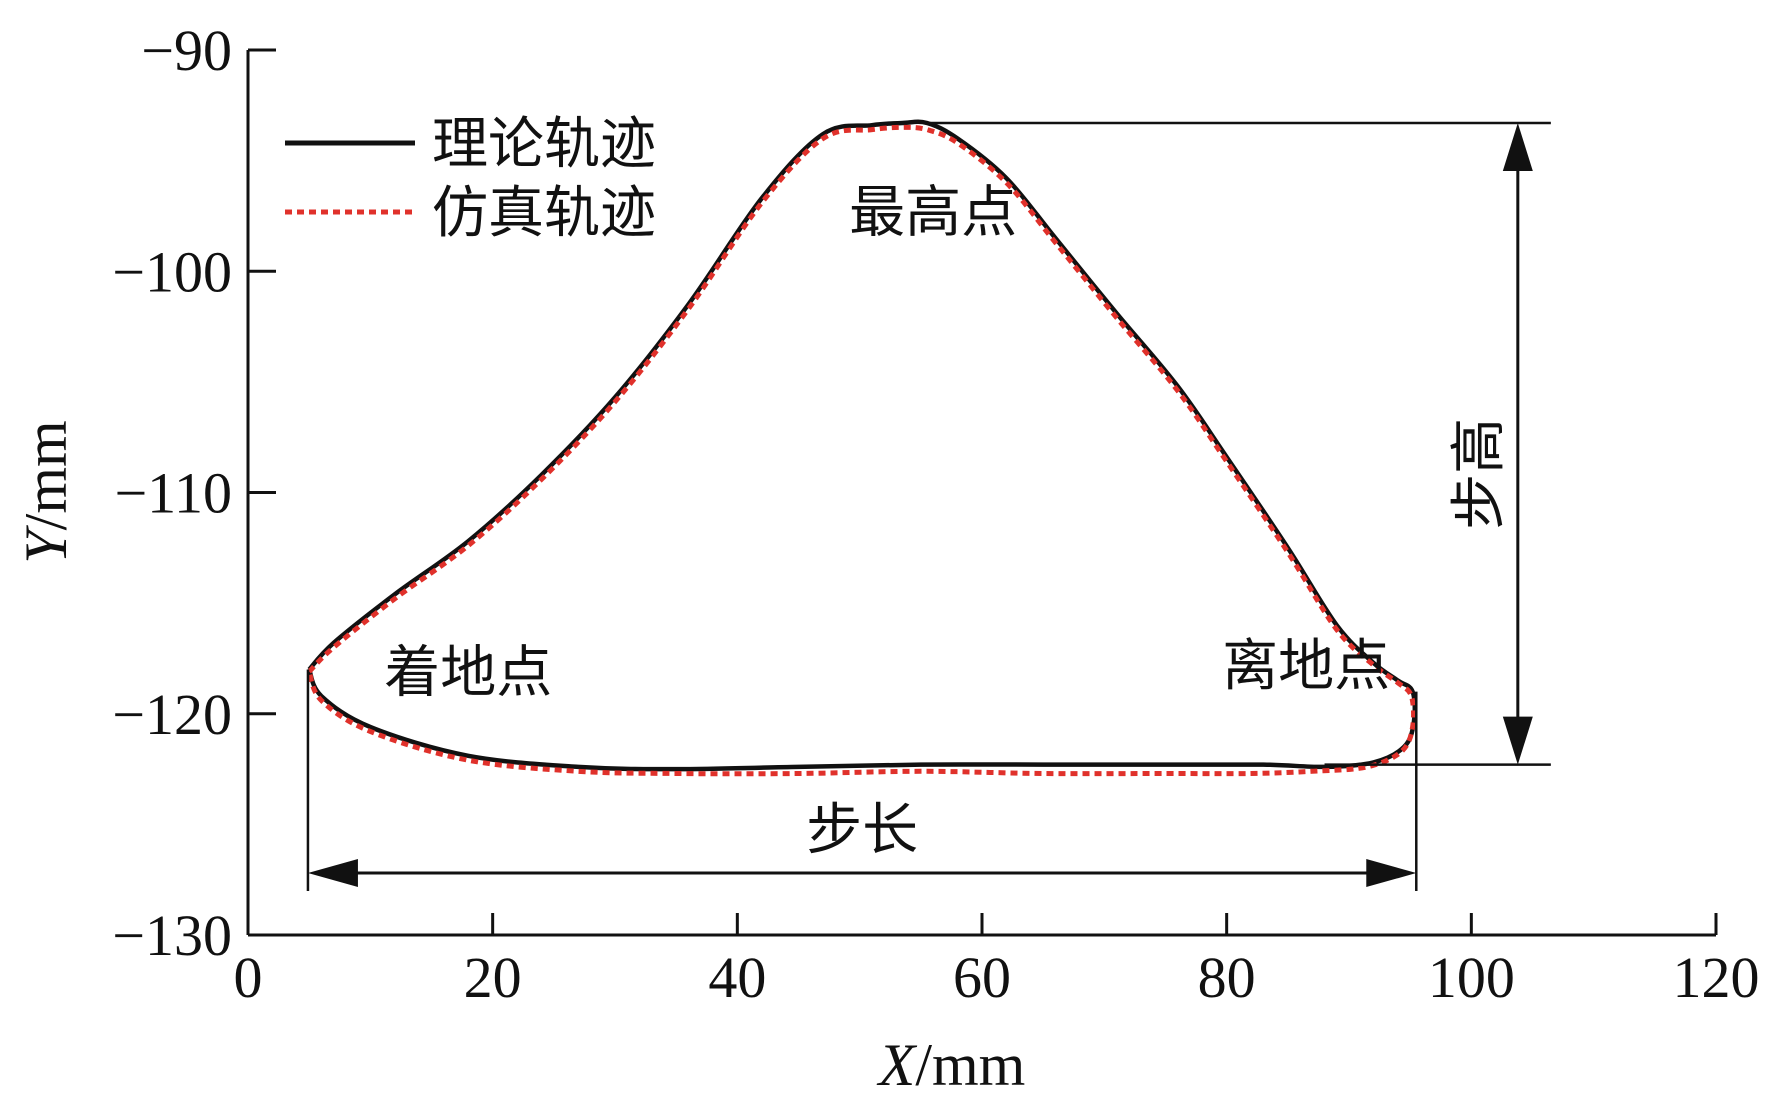 This screenshot has width=1778, height=1110. What do you see at coordinates (173, 493) in the screenshot?
I see `y-tick-label: −110` at bounding box center [173, 493].